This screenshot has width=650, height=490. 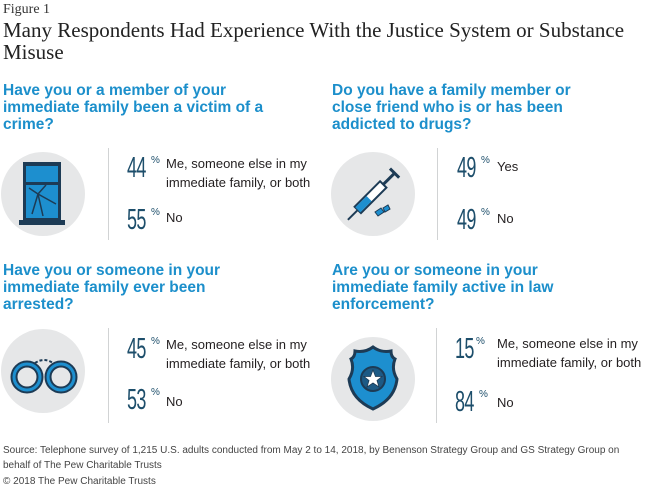 I want to click on syringe-icon, so click(x=374, y=194).